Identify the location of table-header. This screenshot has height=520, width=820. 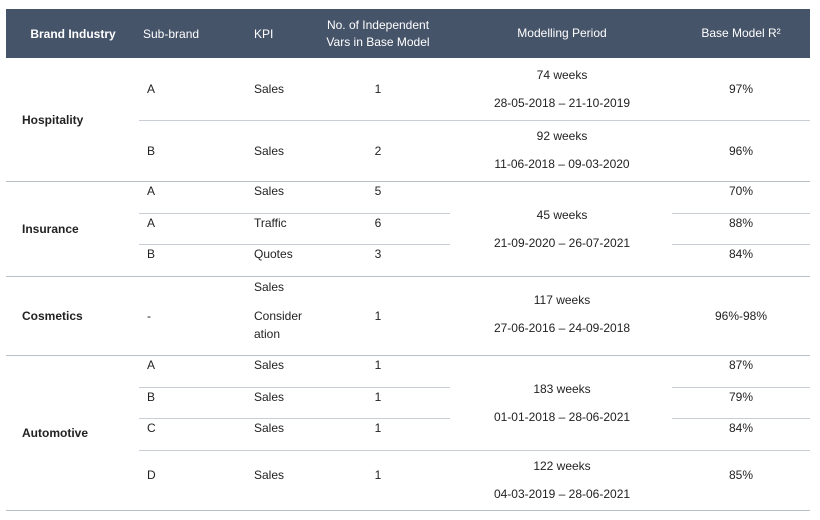
(408, 33).